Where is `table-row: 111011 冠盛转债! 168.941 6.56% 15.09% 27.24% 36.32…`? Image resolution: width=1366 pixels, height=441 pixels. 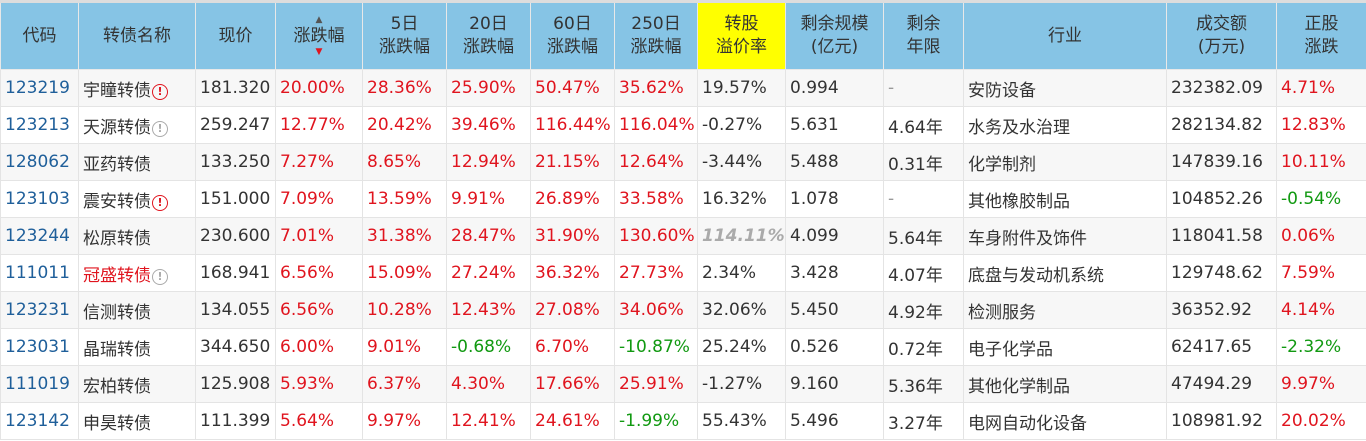
table-row: 111011 冠盛转债! 168.941 6.56% 15.09% 27.24% 36.32… is located at coordinates (683, 273).